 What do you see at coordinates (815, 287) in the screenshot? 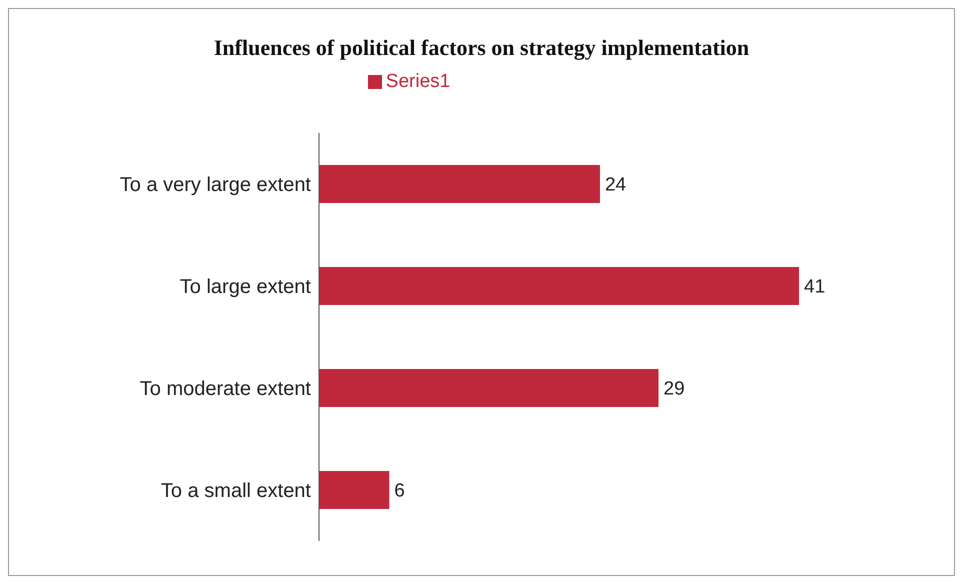
I see `data-label: 41` at bounding box center [815, 287].